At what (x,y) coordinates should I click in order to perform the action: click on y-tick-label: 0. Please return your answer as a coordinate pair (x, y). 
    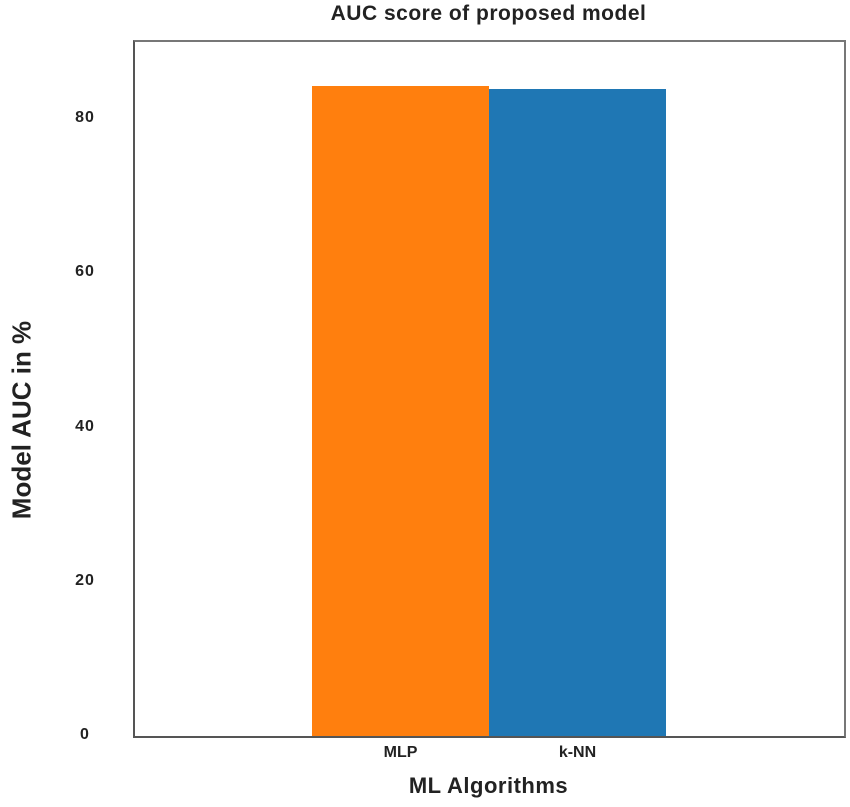
    Looking at the image, I should click on (85, 734).